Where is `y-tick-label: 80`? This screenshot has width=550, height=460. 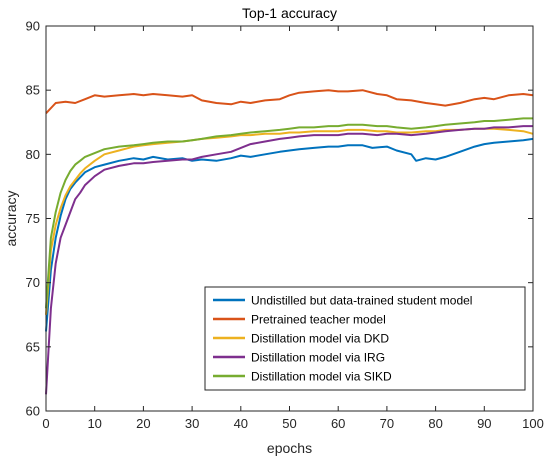 y-tick-label: 80 is located at coordinates (33, 154).